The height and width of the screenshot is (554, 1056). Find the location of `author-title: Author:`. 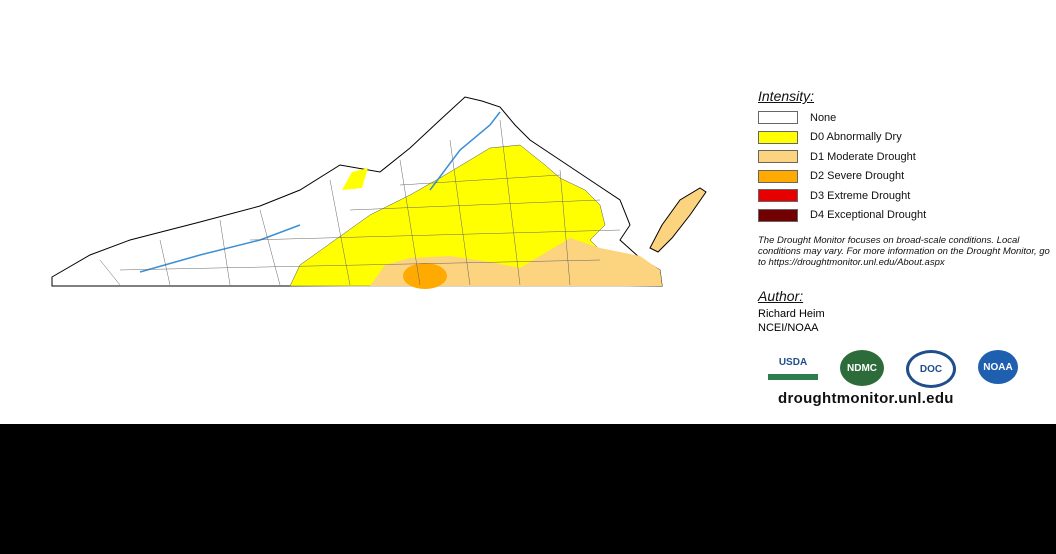

author-title: Author: is located at coordinates (781, 296).